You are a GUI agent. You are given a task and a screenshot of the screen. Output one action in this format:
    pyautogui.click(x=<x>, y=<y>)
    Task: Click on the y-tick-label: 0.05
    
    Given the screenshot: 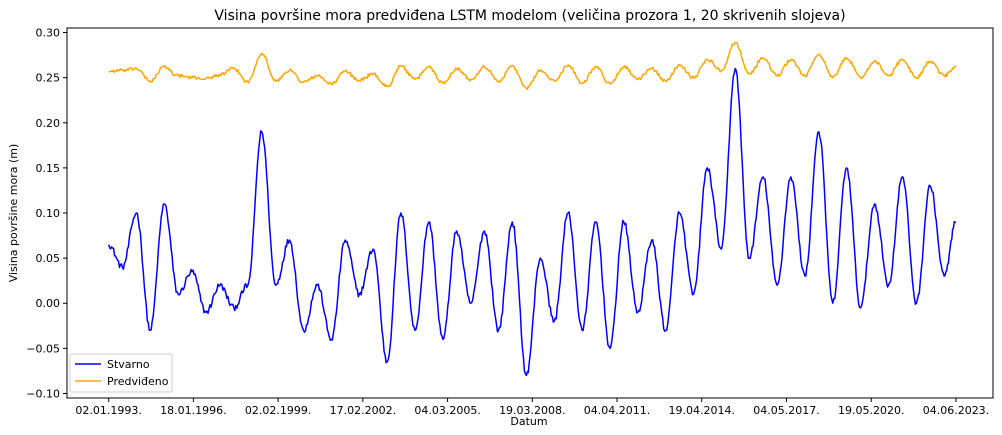 What is the action you would take?
    pyautogui.click(x=48, y=258)
    